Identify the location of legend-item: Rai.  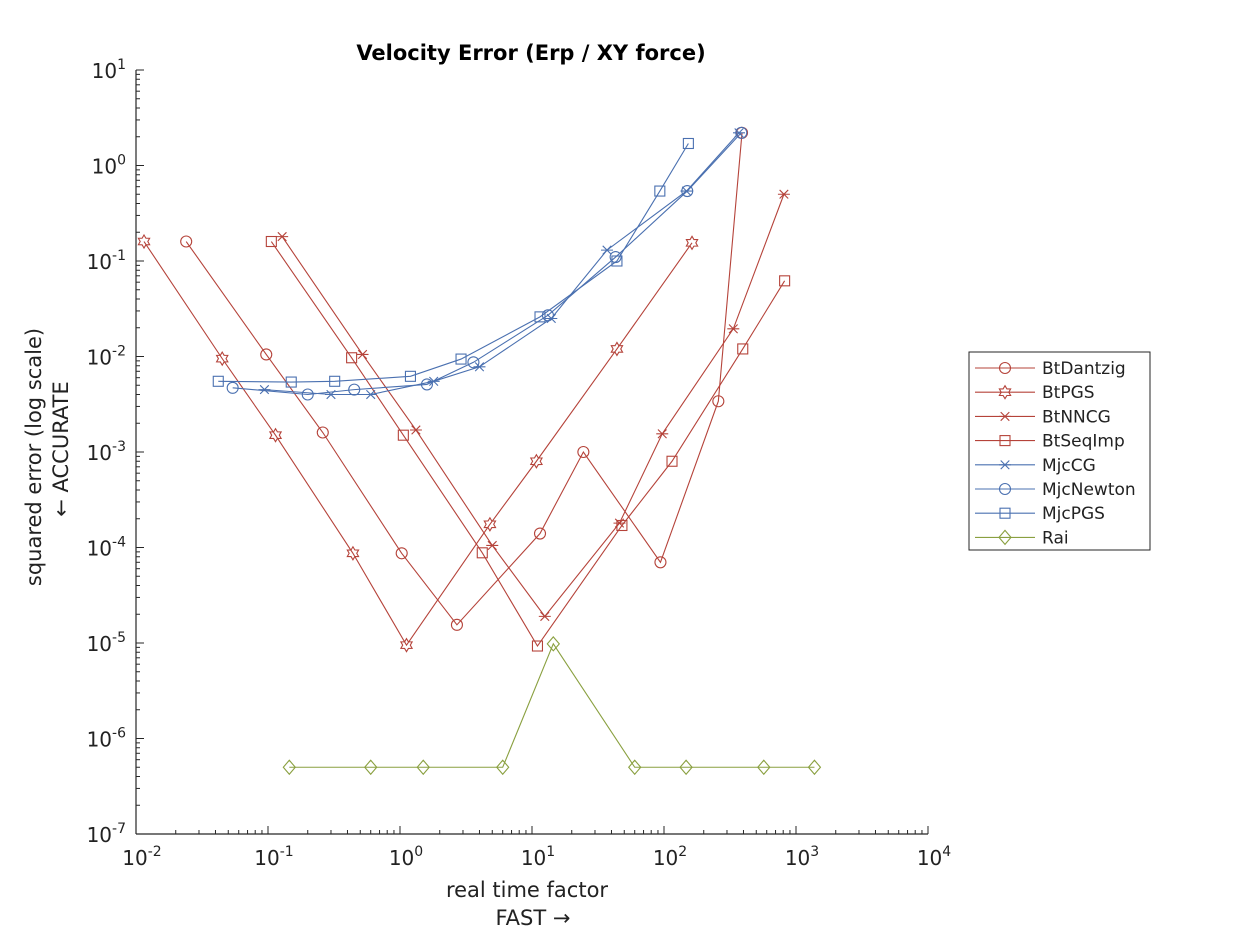
(1022, 538).